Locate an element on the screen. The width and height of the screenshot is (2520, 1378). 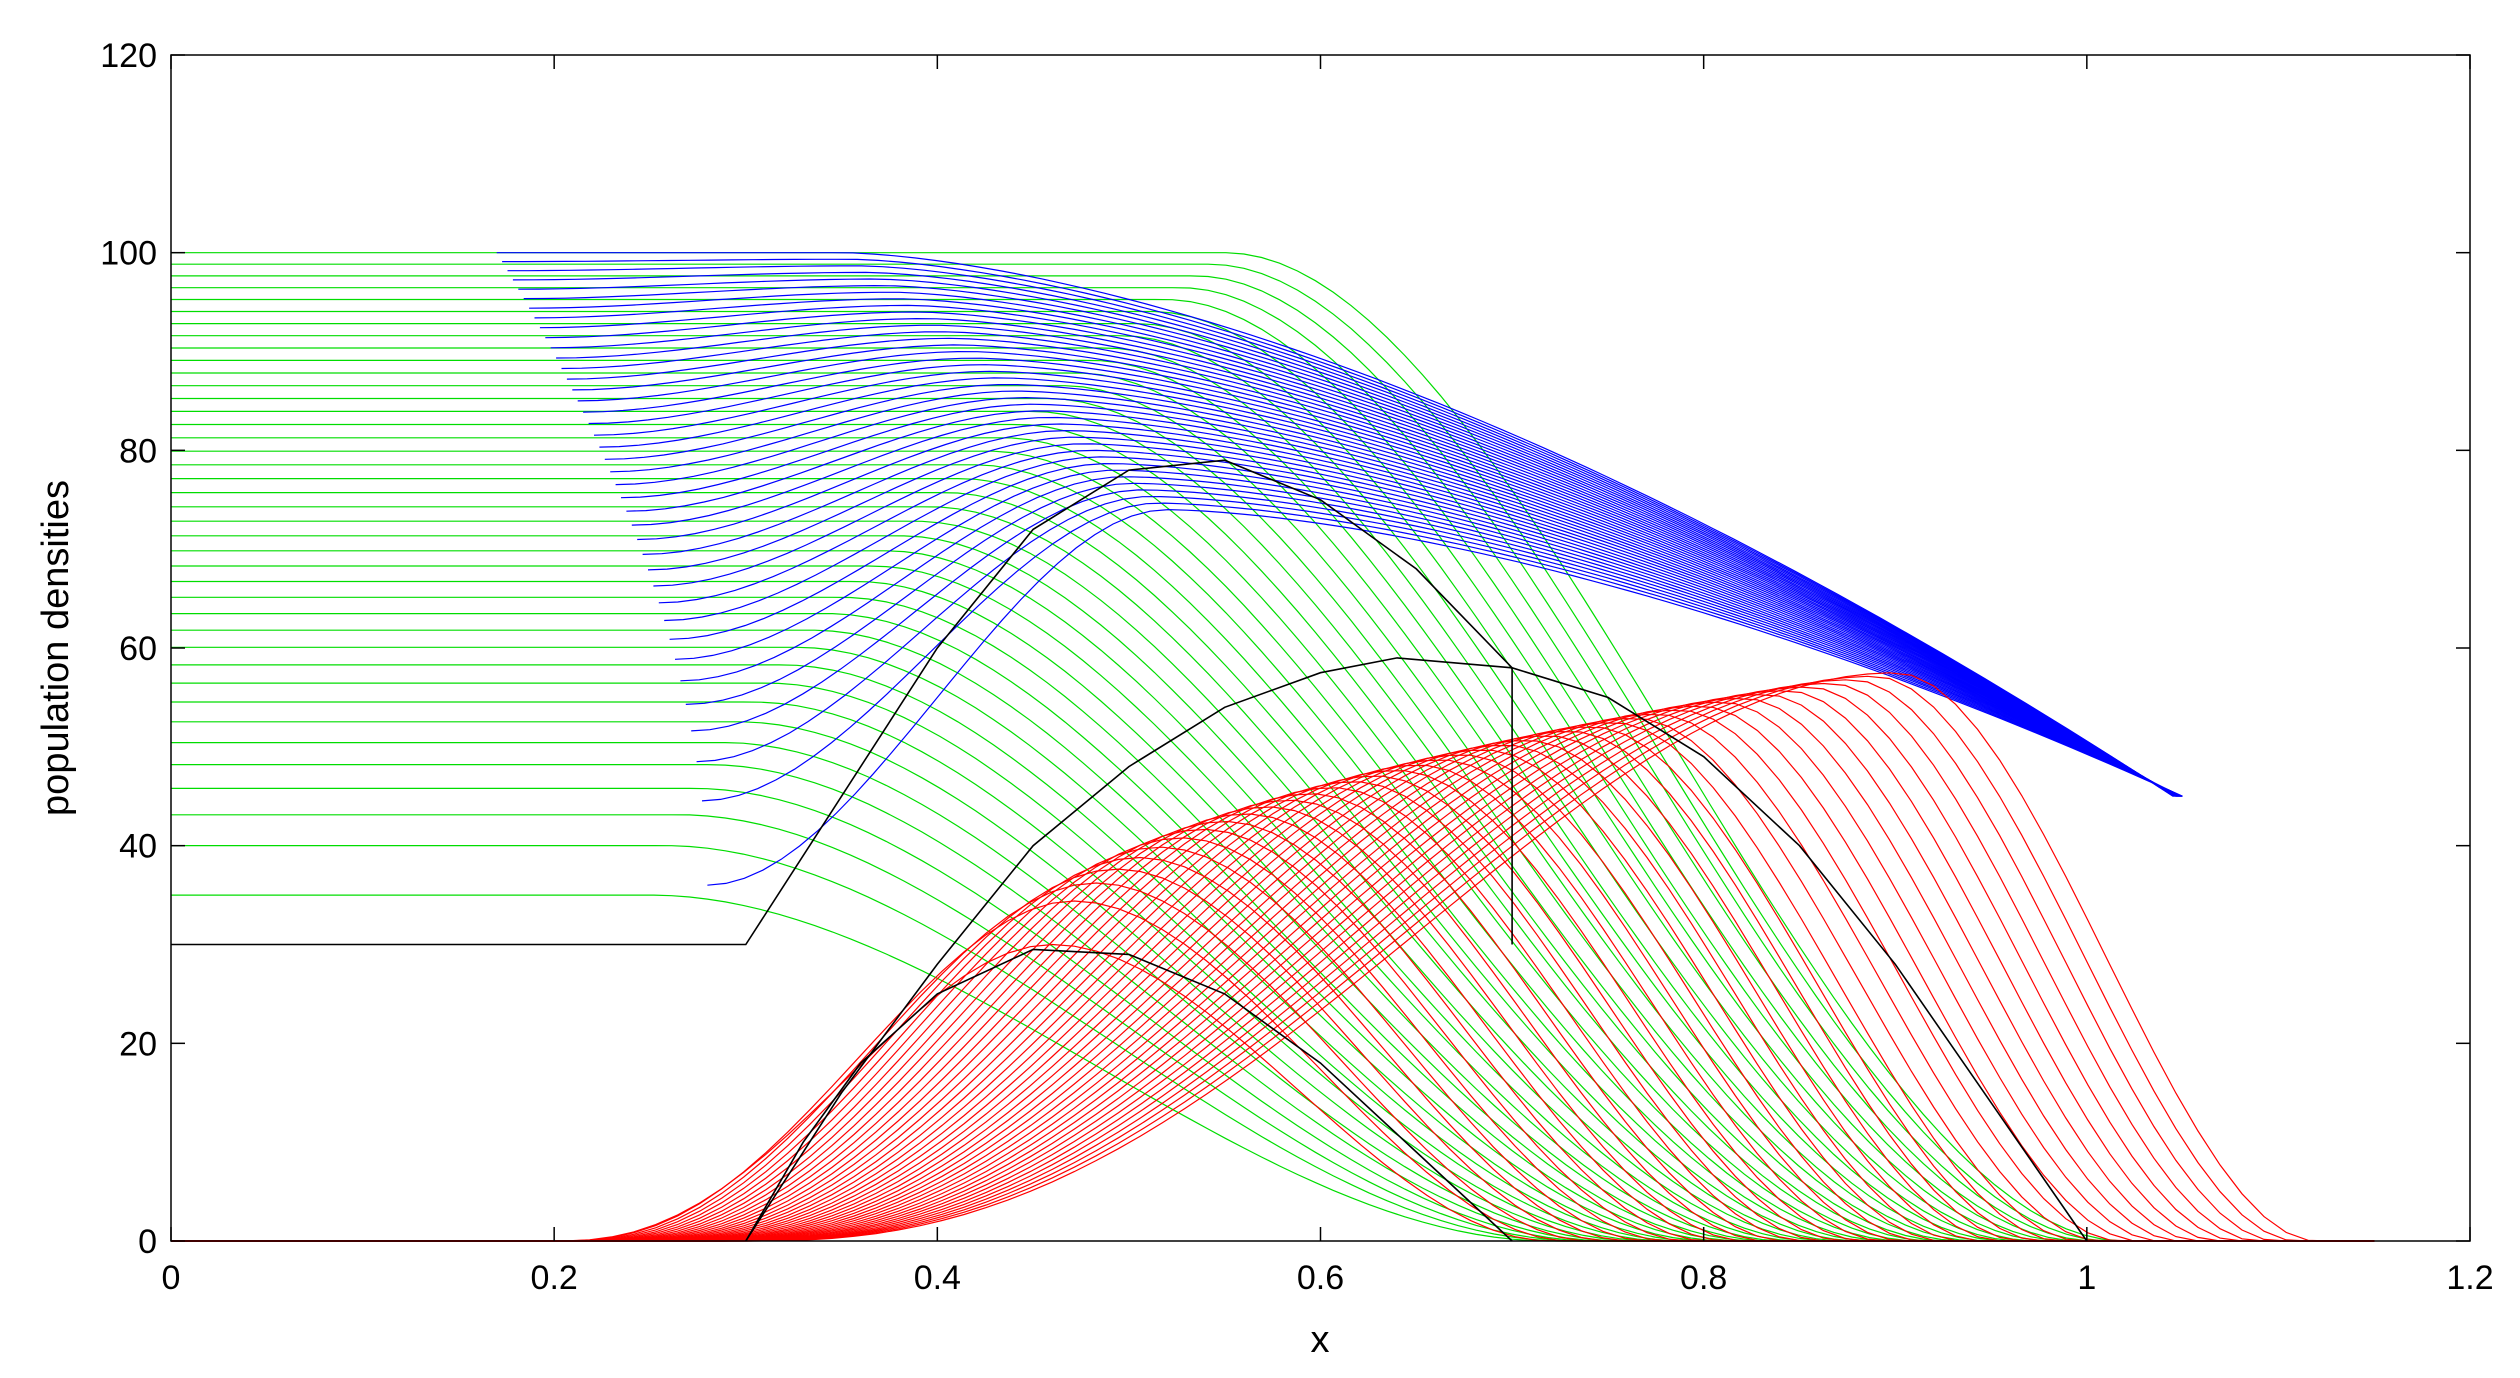
x-tick-label: 0 is located at coordinates (171, 1278).